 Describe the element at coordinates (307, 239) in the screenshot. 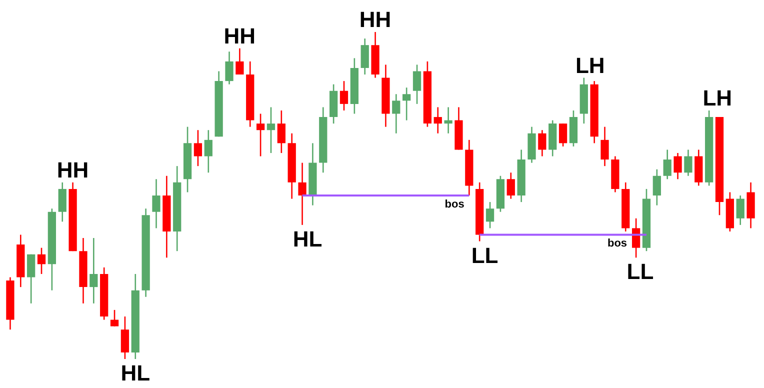

I see `annotation: HL` at that location.